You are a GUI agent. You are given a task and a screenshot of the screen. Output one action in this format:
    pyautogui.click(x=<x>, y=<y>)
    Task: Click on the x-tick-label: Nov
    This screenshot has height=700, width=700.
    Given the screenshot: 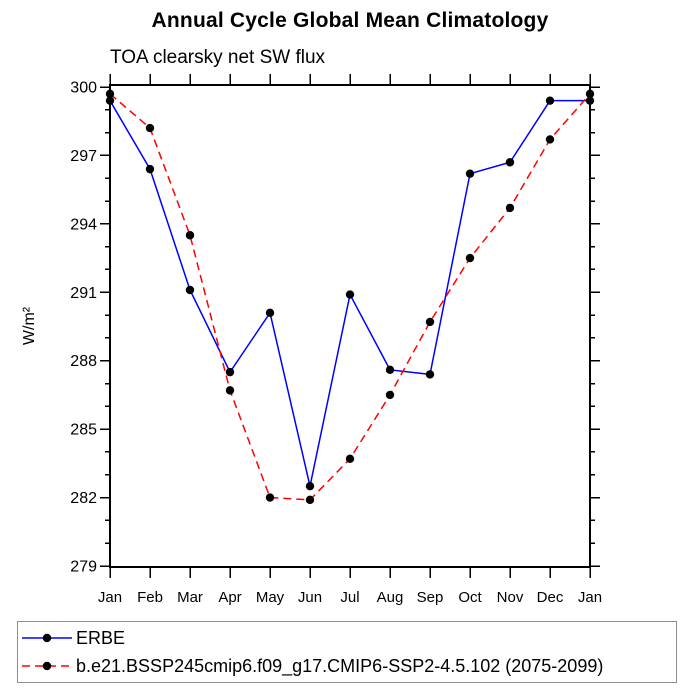 What is the action you would take?
    pyautogui.click(x=510, y=597)
    